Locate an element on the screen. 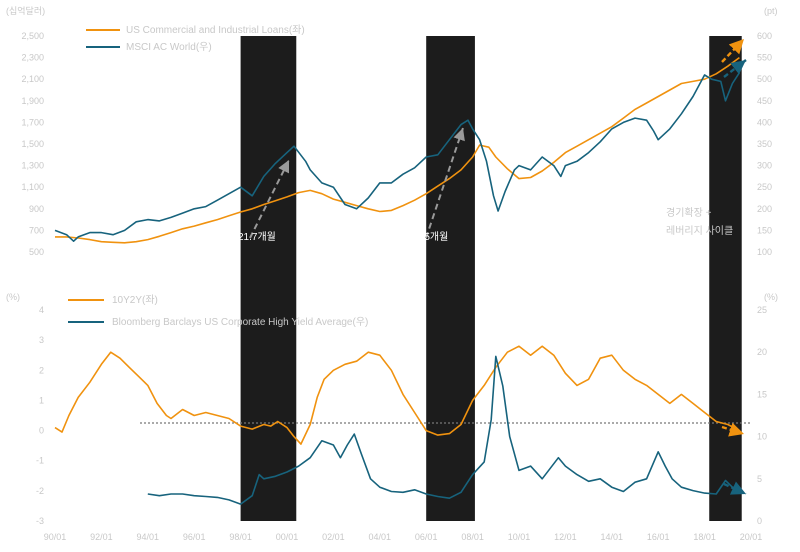 The height and width of the screenshot is (552, 800). top-right-tick: 100 is located at coordinates (764, 252).